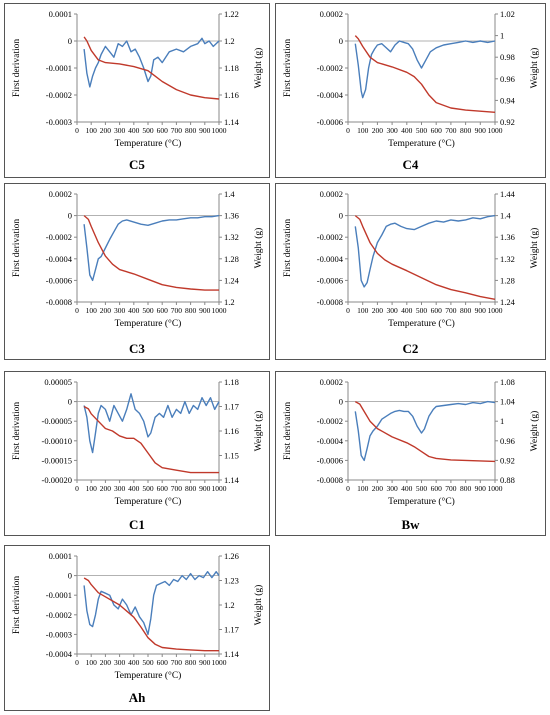  I want to click on y-right-tick-label: 1.15, so click(231, 456).